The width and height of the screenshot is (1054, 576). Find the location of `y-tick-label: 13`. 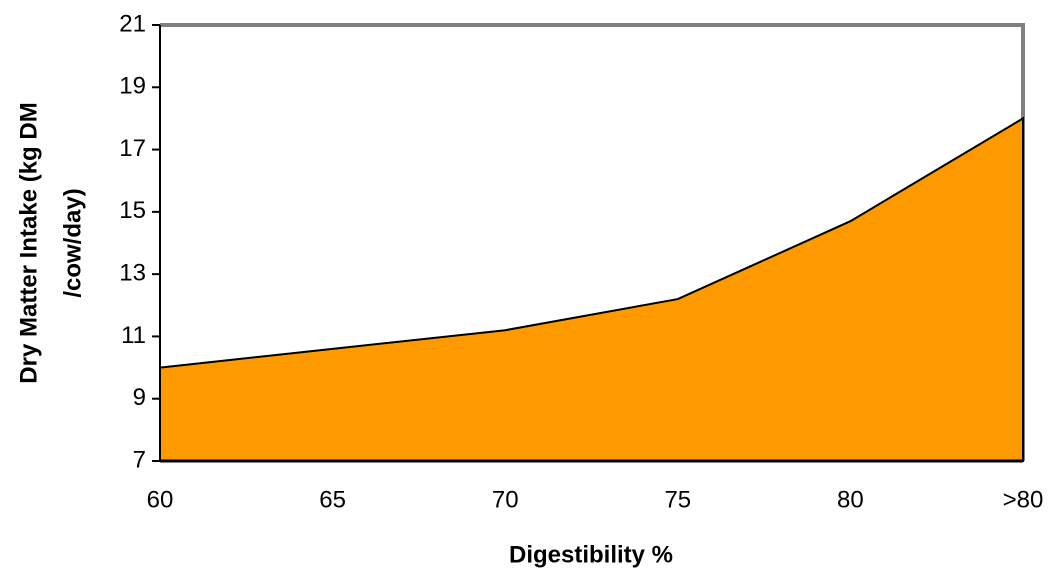

y-tick-label: 13 is located at coordinates (132, 272).